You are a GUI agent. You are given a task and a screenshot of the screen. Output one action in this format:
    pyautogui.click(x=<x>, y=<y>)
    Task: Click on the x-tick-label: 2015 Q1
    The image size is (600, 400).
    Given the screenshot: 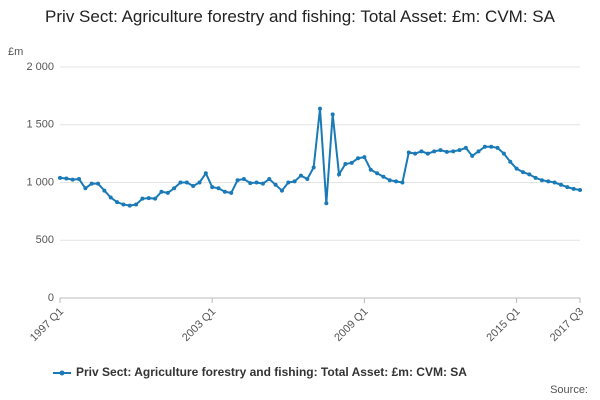 What is the action you would take?
    pyautogui.click(x=503, y=325)
    